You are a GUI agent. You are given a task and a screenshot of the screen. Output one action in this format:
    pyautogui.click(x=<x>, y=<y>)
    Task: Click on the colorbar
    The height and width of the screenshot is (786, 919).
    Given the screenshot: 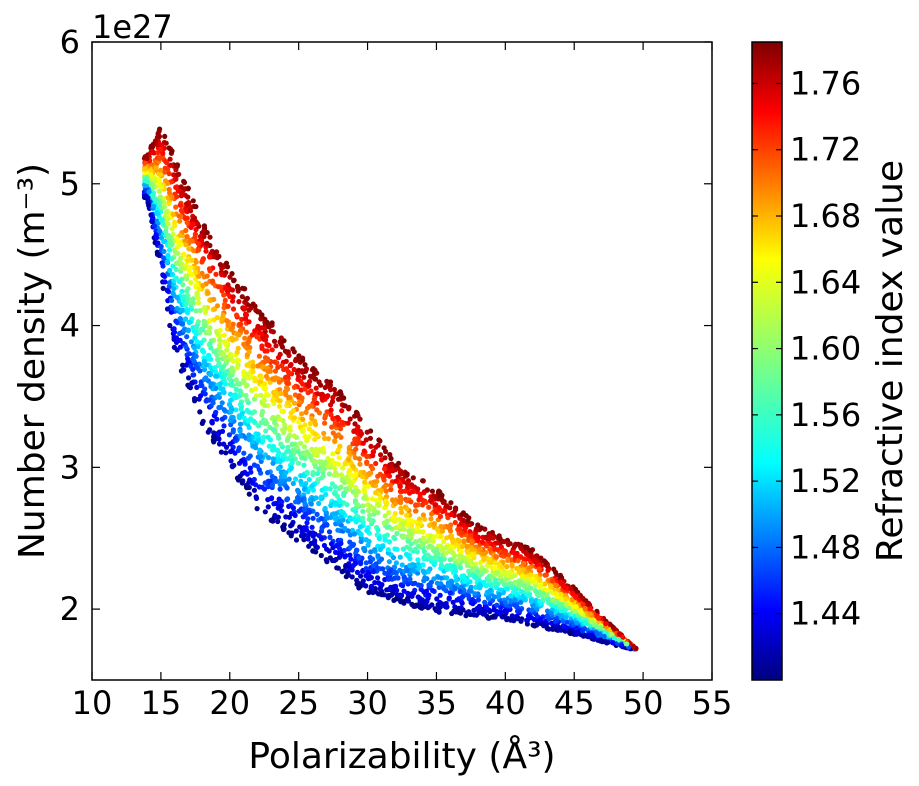 What is the action you would take?
    pyautogui.click(x=767, y=361)
    